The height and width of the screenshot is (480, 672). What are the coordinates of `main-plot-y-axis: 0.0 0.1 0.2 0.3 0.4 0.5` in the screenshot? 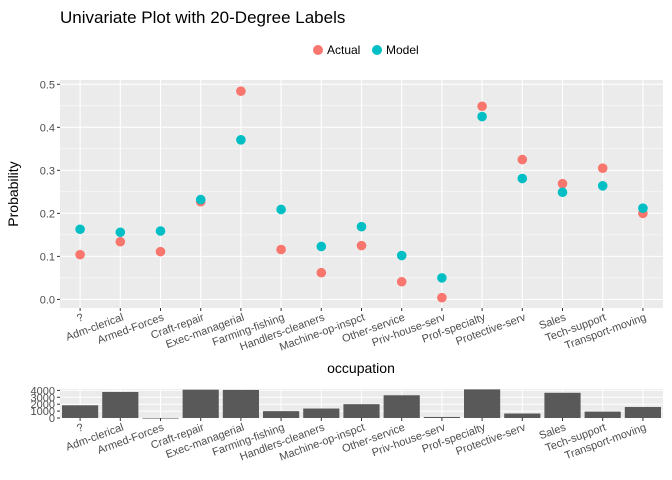 It's located at (50, 192).